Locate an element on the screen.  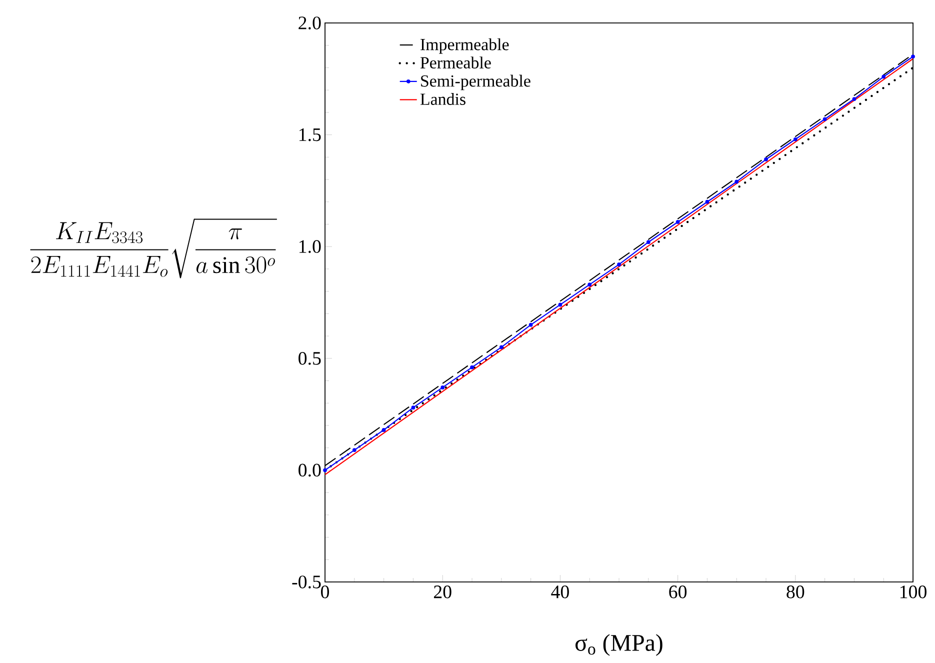
x-tick-label: 80 is located at coordinates (795, 592).